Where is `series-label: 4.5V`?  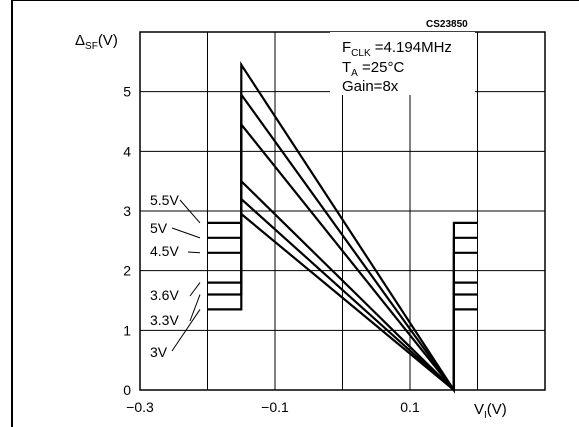
series-label: 4.5V is located at coordinates (164, 251).